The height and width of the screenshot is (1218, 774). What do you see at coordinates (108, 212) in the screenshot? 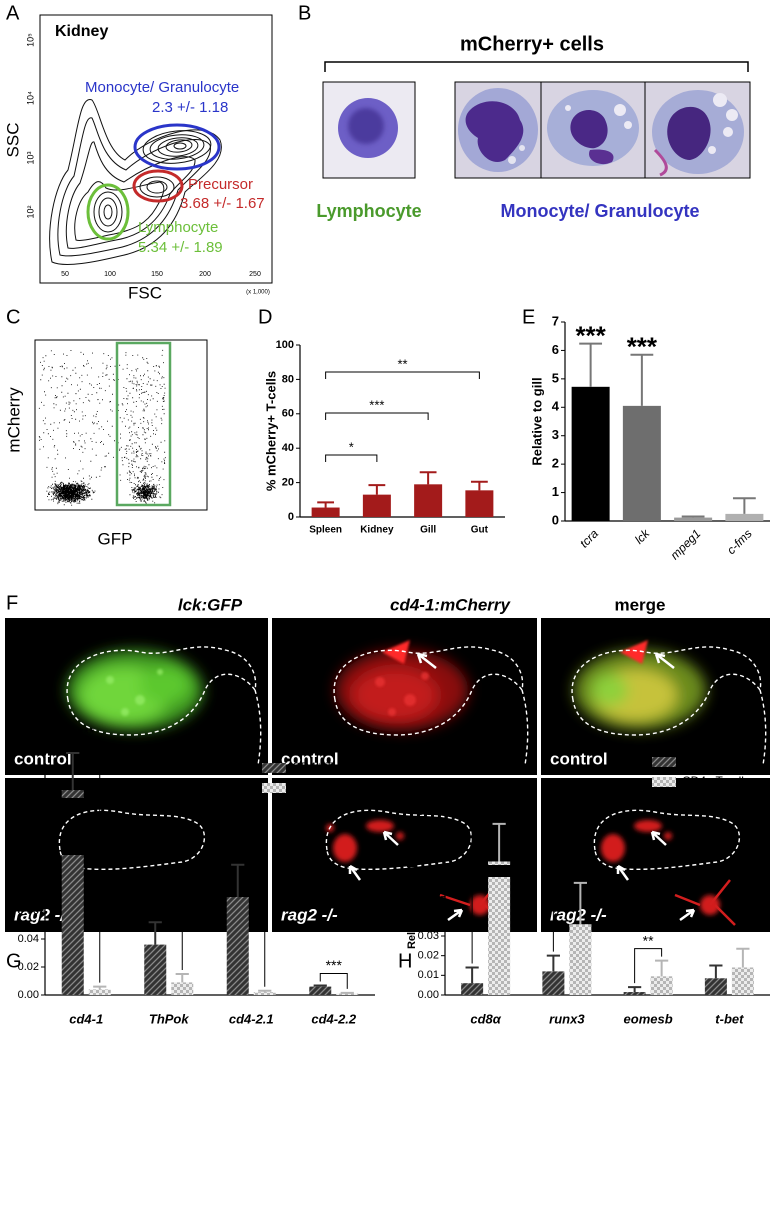
I see `gate` at bounding box center [108, 212].